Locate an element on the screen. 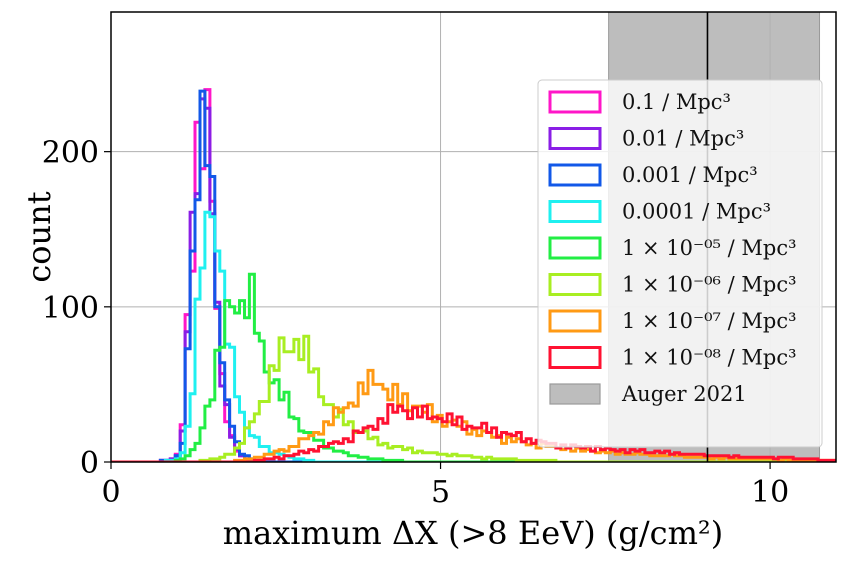  legend-label-0: 0.1 / Mpc³ is located at coordinates (676, 102).